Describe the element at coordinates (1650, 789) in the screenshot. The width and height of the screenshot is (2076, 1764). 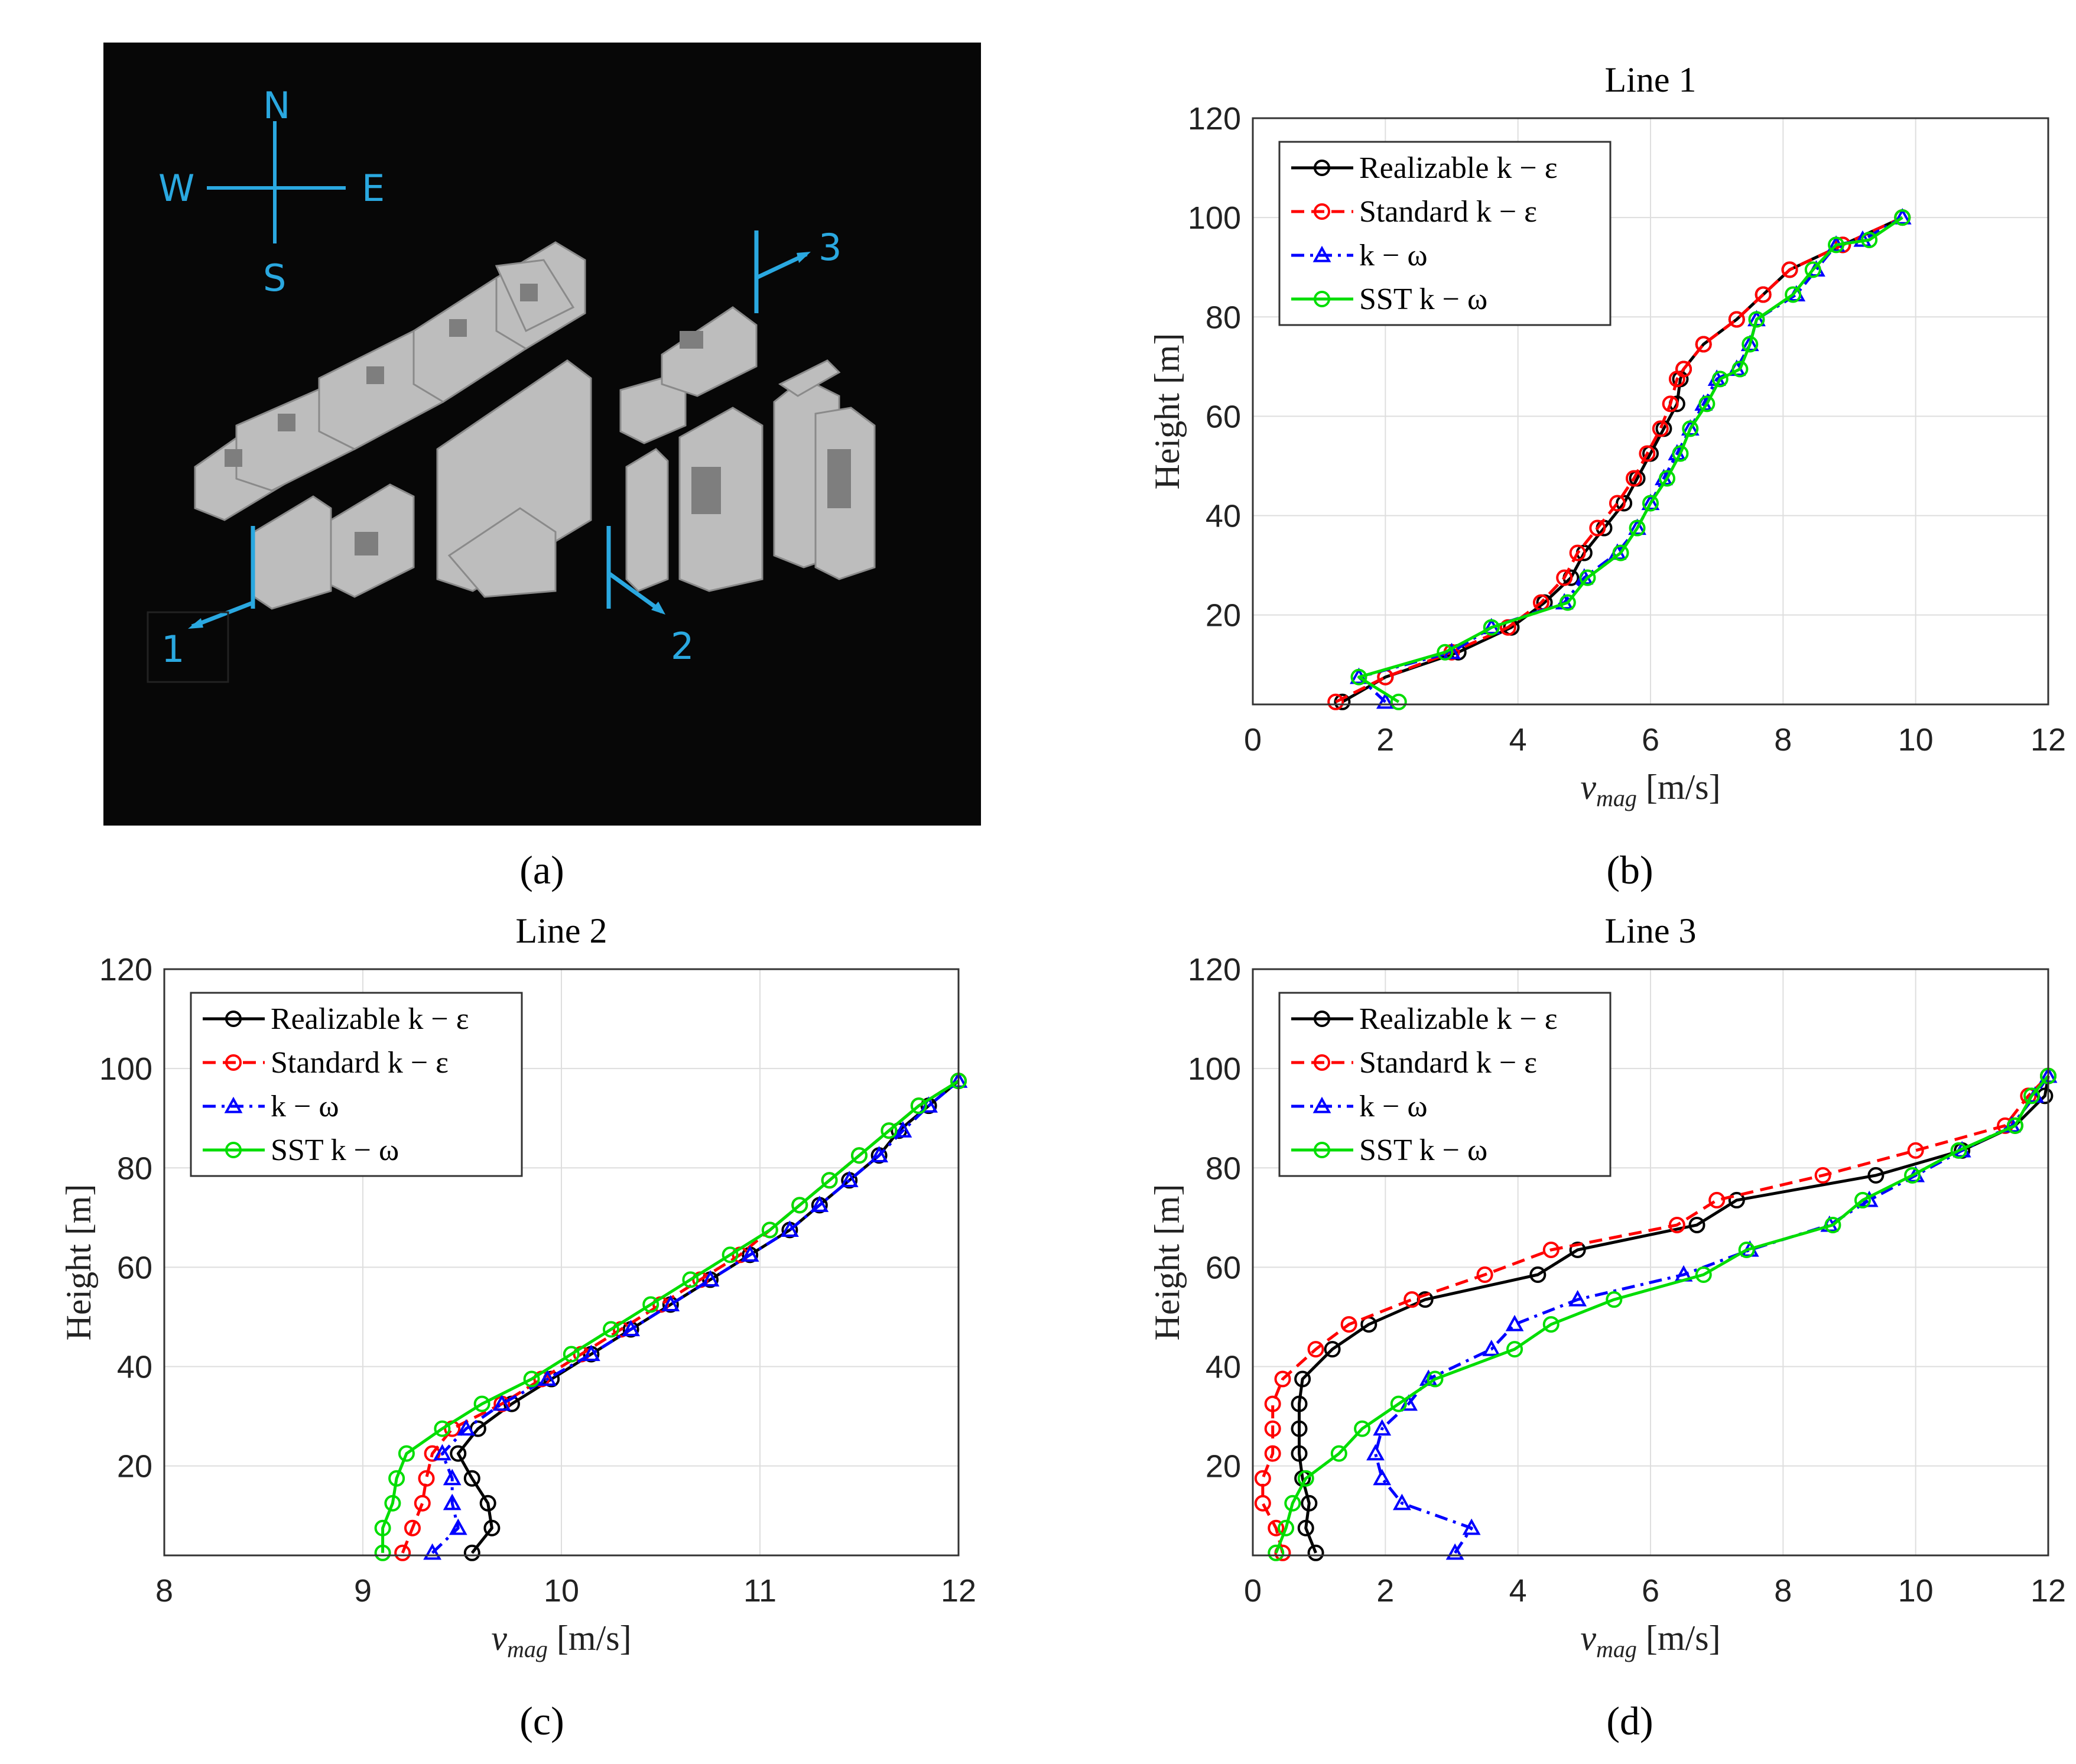
I see `x-axis-label: vmag [m/s]` at that location.